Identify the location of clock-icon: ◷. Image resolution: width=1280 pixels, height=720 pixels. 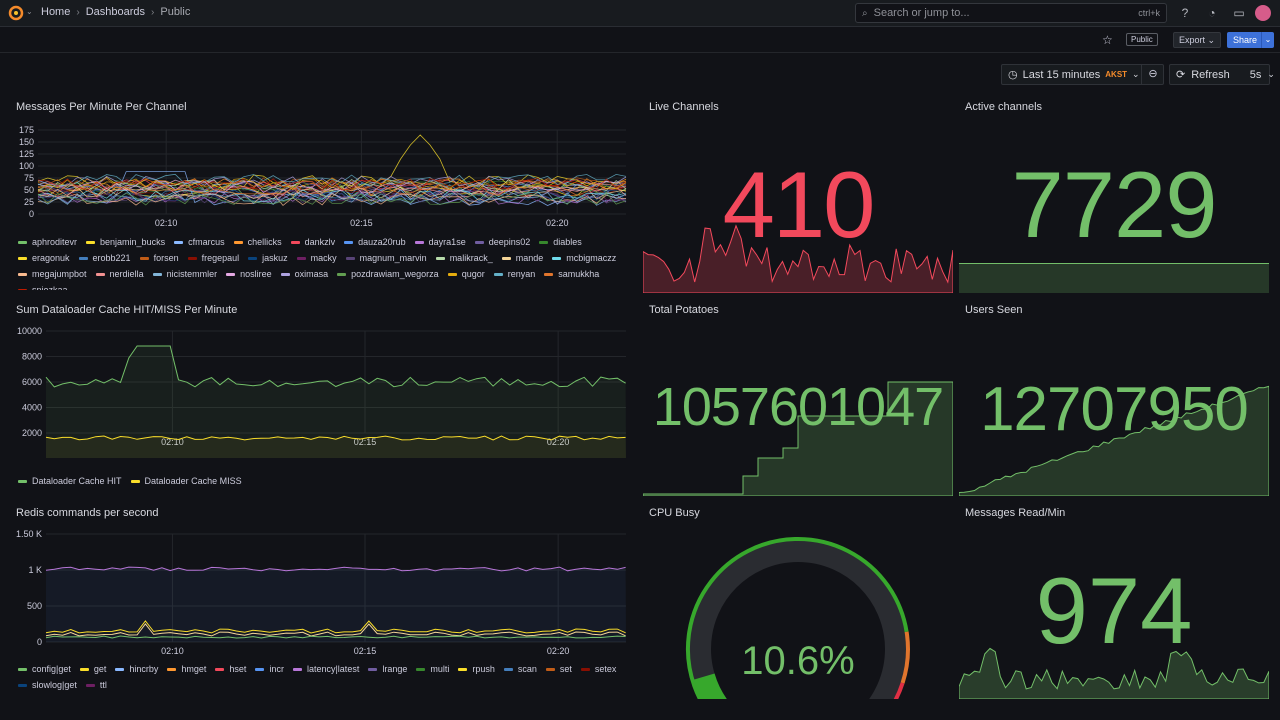
(1013, 75).